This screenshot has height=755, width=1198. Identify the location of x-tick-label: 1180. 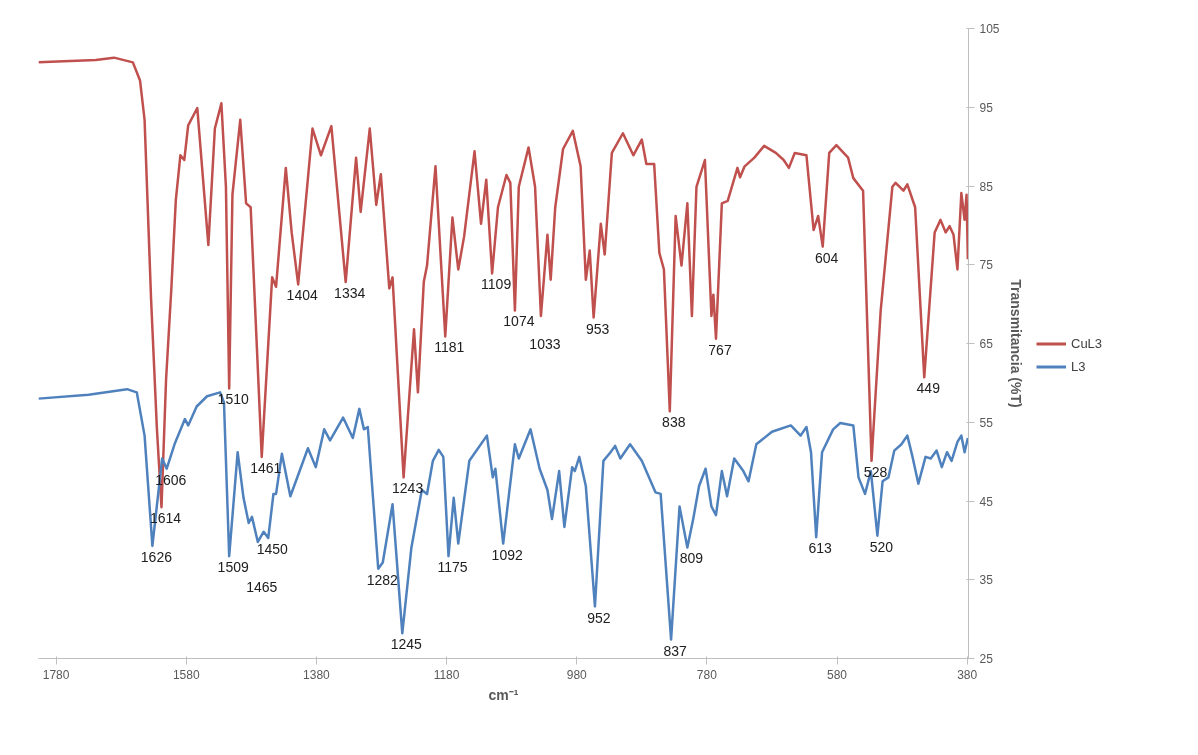
(446, 674).